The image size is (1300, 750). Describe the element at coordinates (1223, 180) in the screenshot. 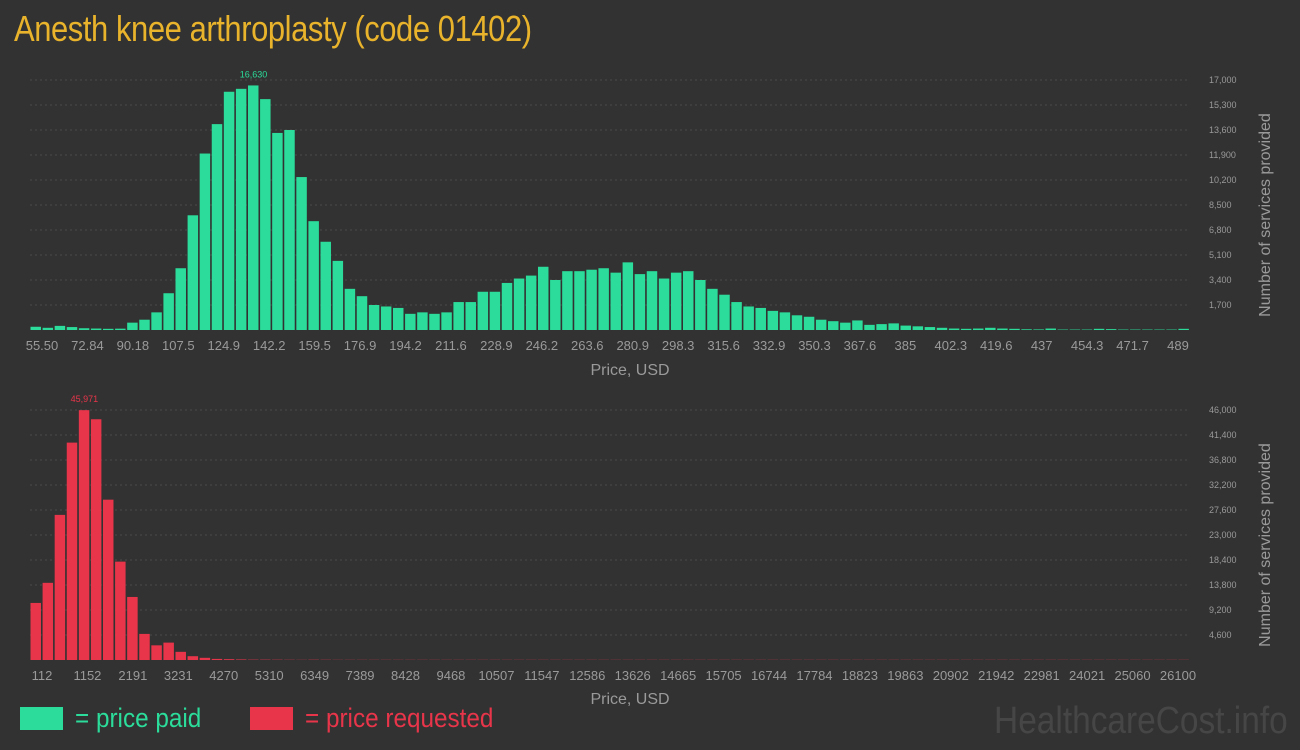

I see `paid-y-tick-label: 10,200` at that location.